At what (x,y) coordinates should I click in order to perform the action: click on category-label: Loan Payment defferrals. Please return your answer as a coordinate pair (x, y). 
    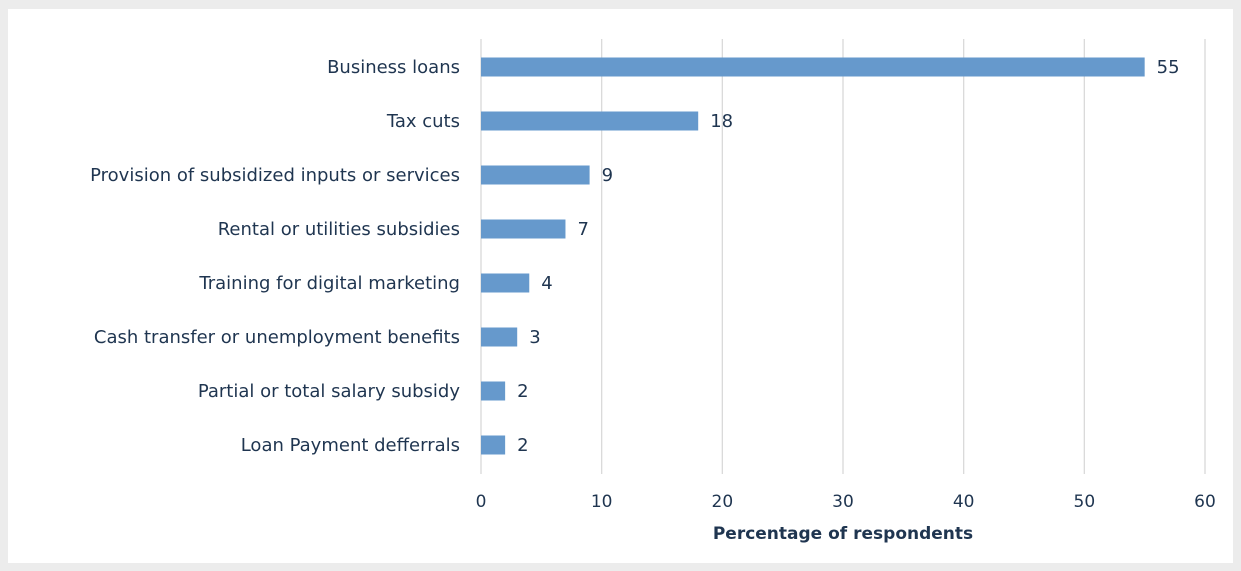
    Looking at the image, I should click on (350, 445).